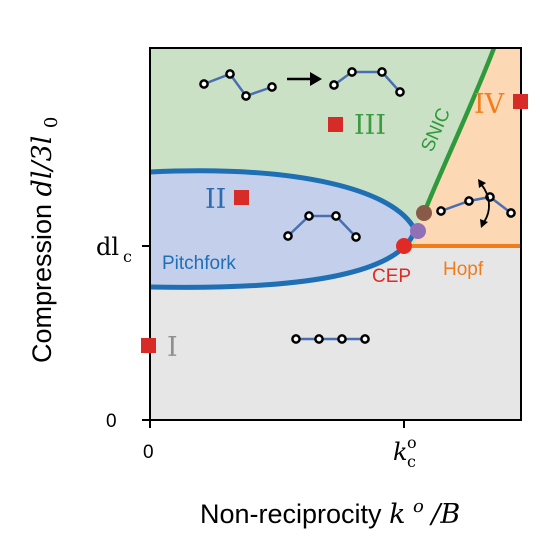 Image resolution: width=541 pixels, height=554 pixels. I want to click on region-label-IV: IV, so click(489, 104).